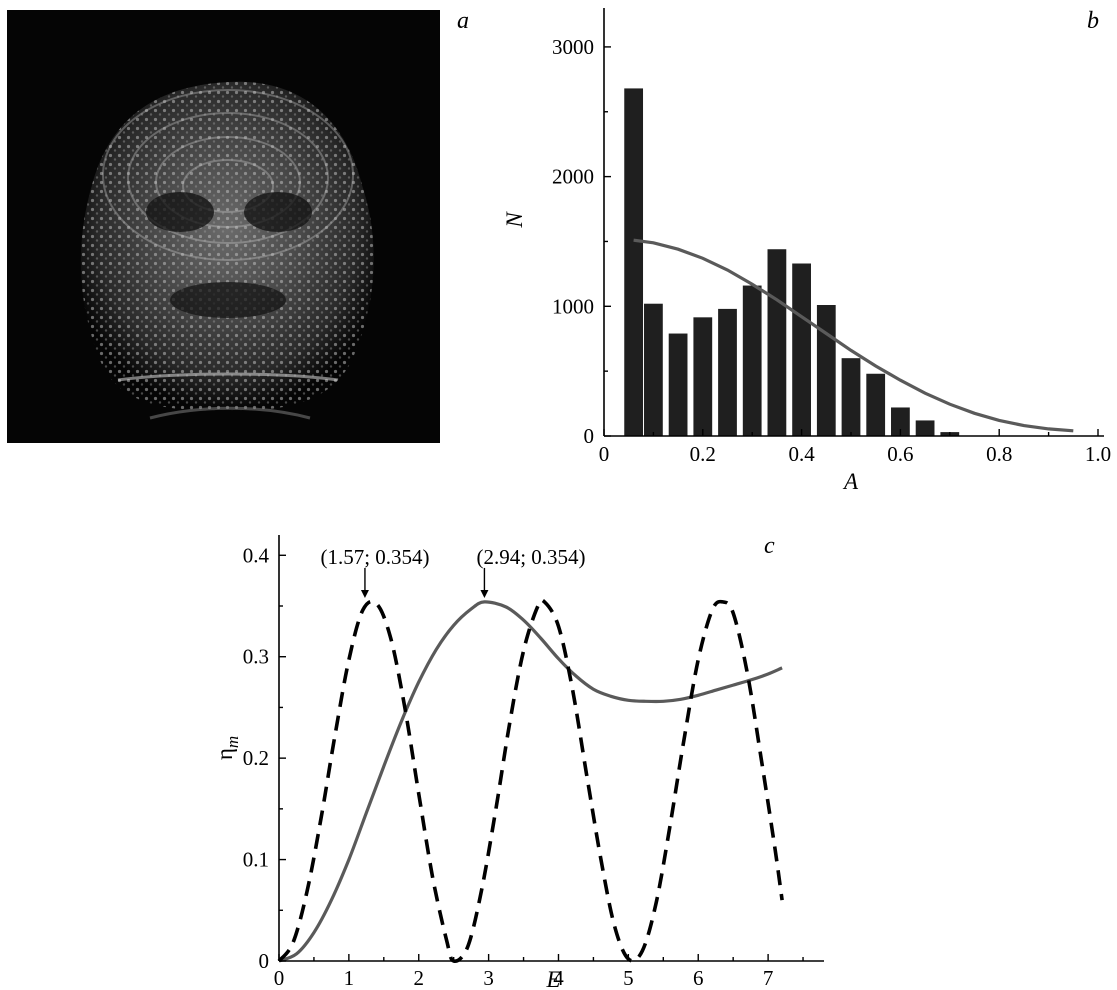 Image resolution: width=1117 pixels, height=990 pixels. Describe the element at coordinates (558, 978) in the screenshot. I see `efficiency-x-tick-label: 4` at that location.